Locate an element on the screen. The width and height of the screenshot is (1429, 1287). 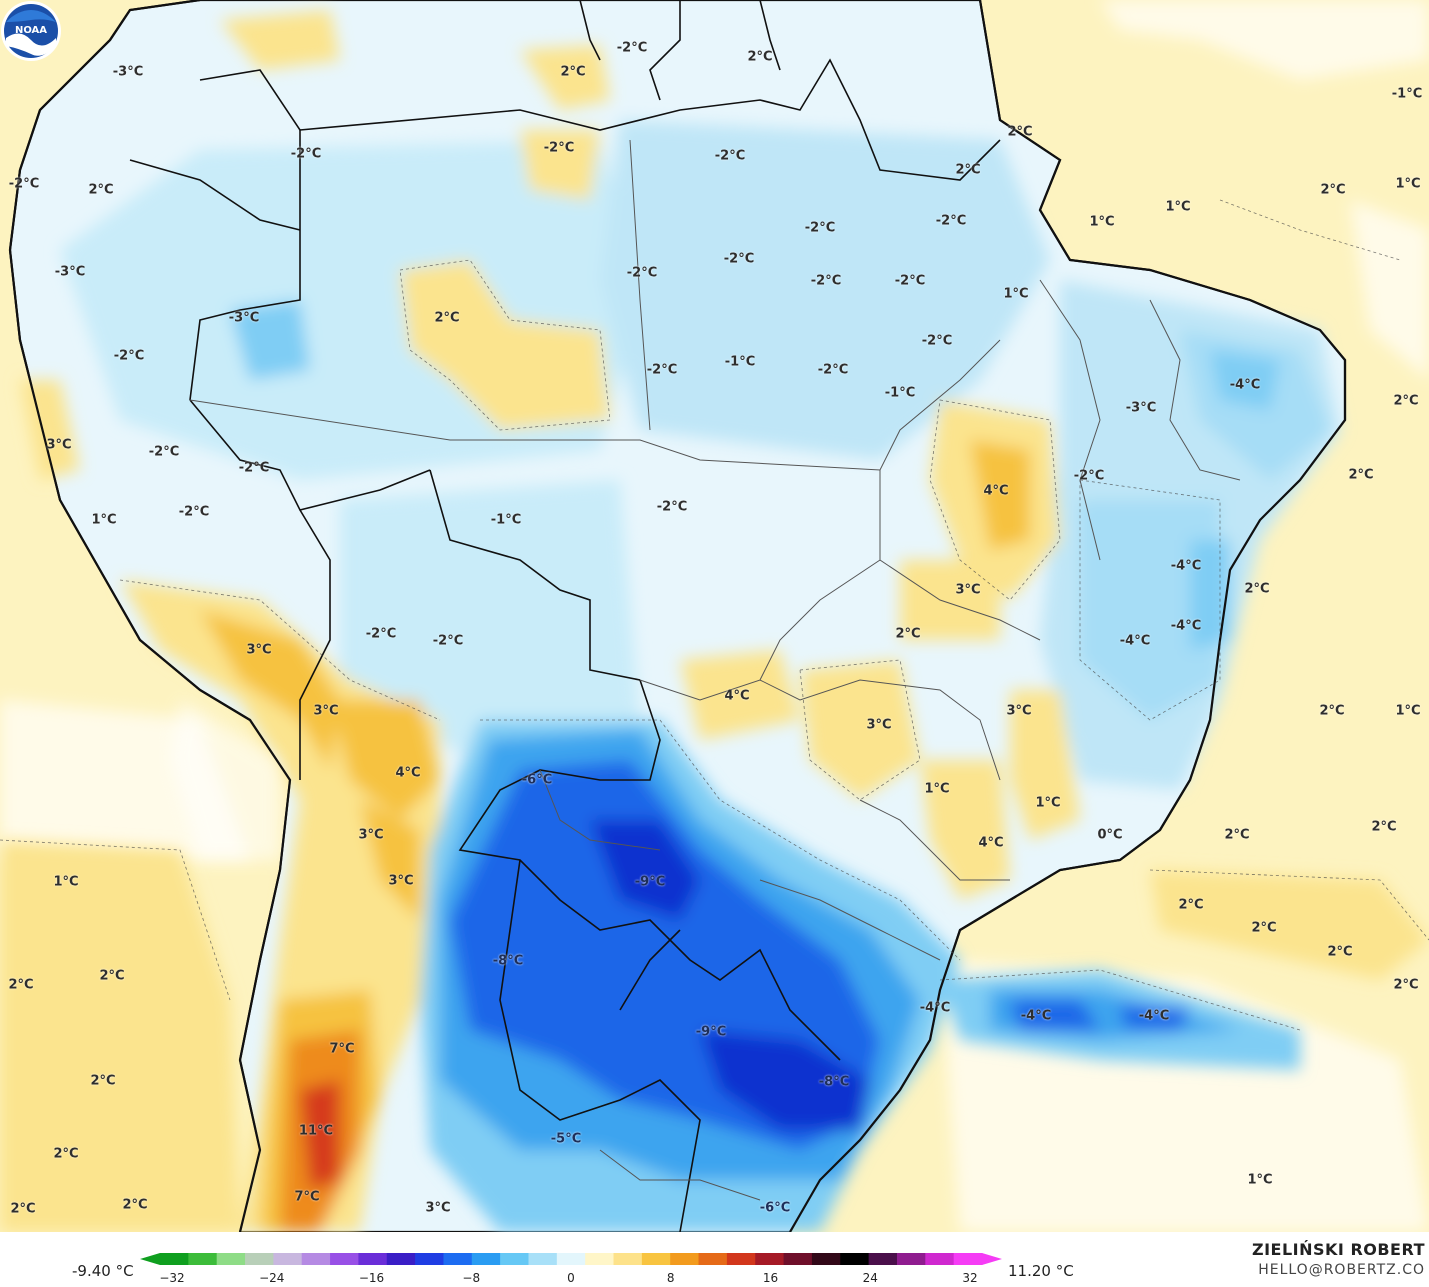
colorbar-left-arrow is located at coordinates (150, 1259).